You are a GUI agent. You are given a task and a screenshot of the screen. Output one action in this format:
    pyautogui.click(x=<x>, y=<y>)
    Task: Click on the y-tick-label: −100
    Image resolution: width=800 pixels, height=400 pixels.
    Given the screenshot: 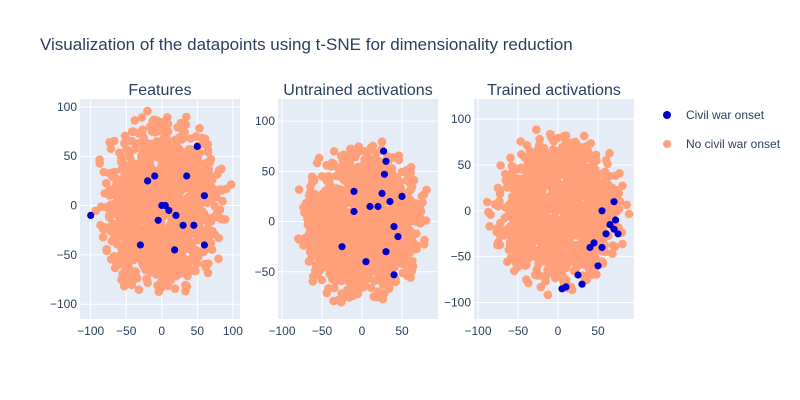 What is the action you would take?
    pyautogui.click(x=457, y=303)
    